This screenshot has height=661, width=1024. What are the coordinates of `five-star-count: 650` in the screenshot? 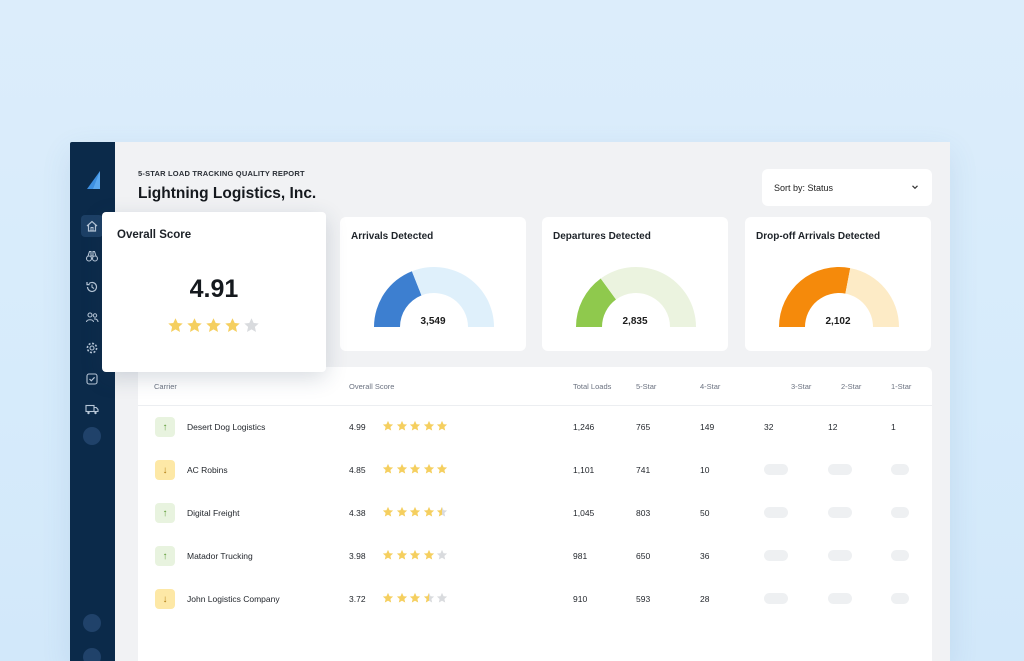 It's located at (643, 556).